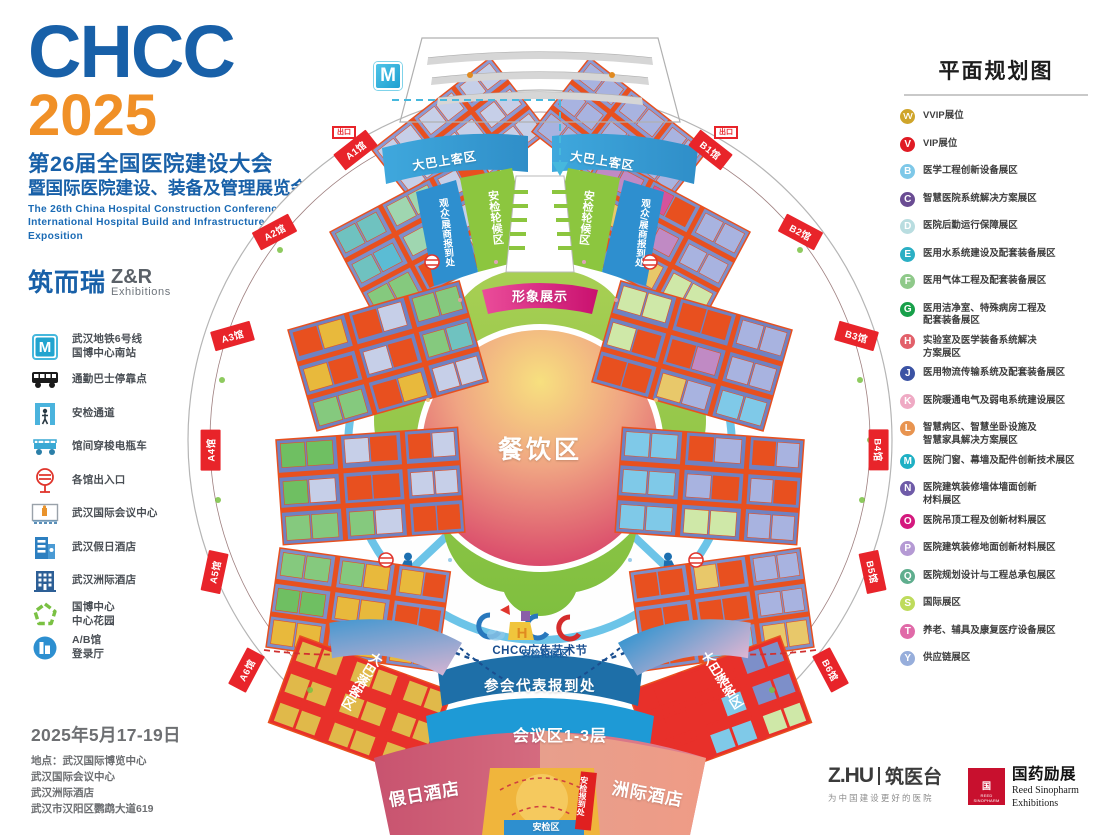  I want to click on plan-legend-item-v: V VIP展位, so click(996, 147).